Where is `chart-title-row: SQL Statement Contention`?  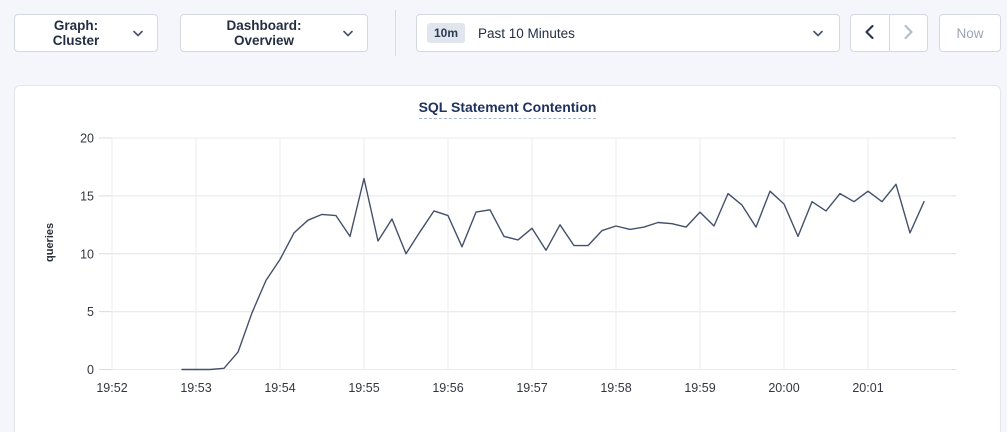 chart-title-row: SQL Statement Contention is located at coordinates (507, 109).